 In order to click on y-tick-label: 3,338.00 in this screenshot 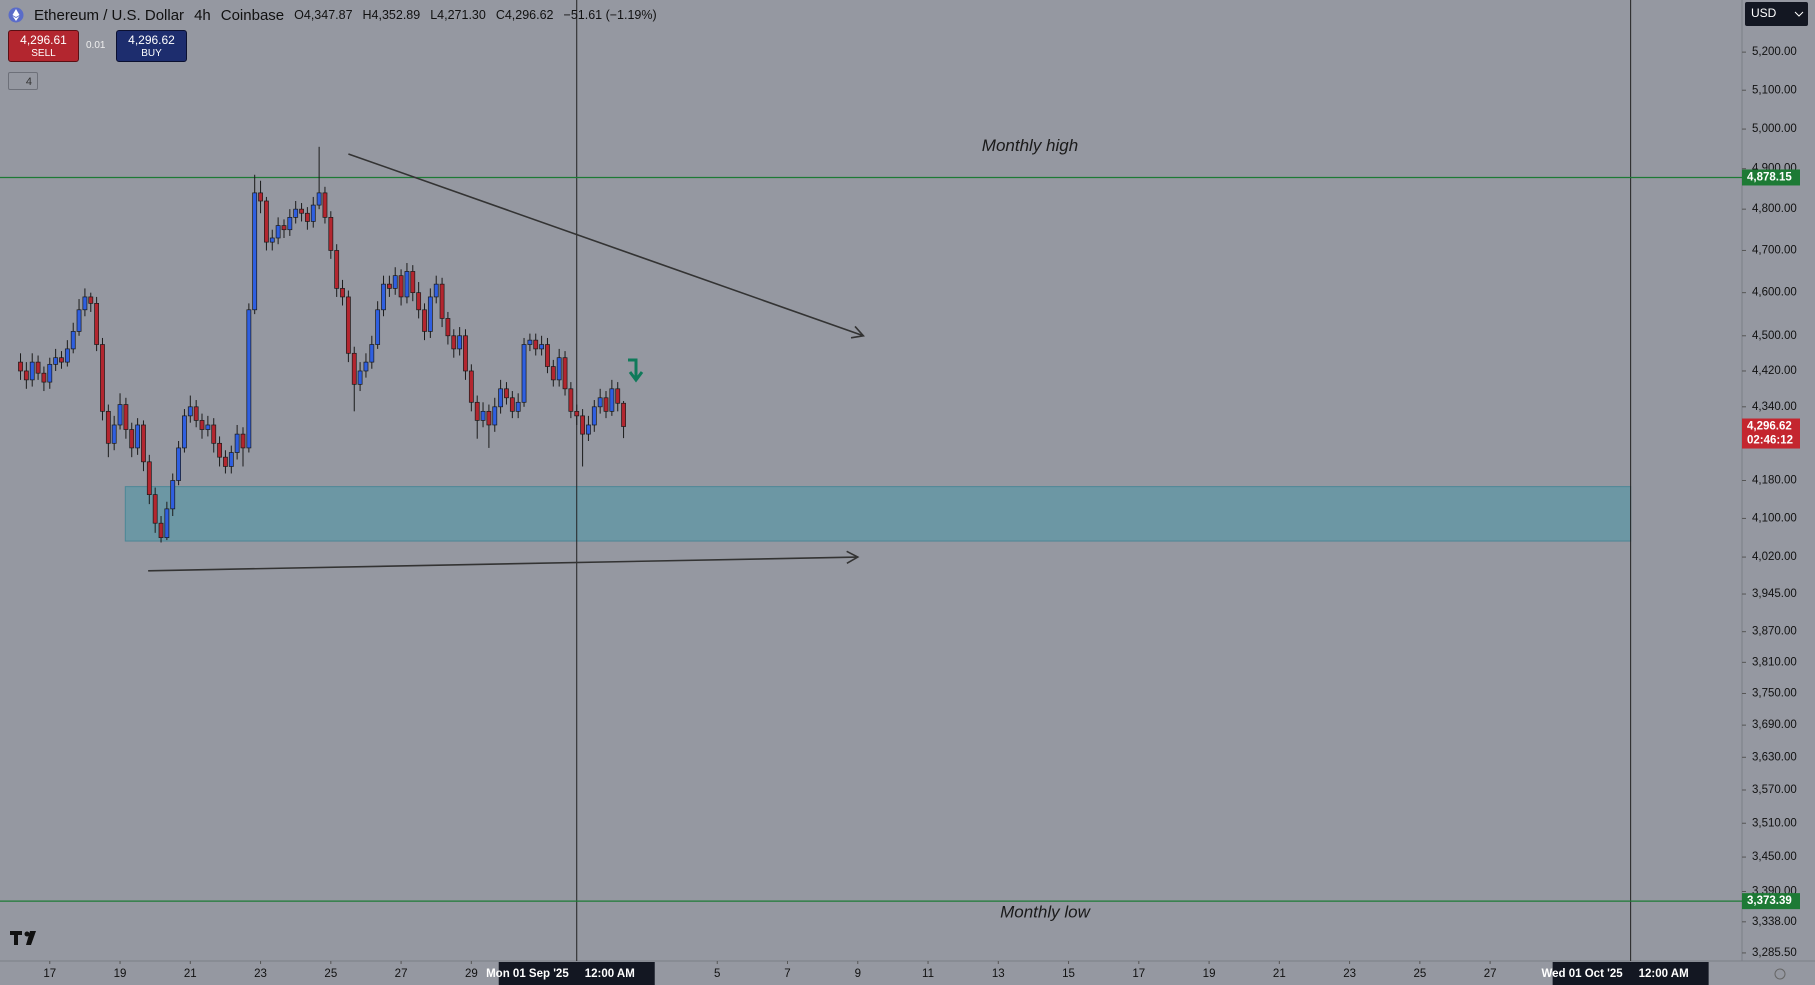, I will do `click(1774, 922)`.